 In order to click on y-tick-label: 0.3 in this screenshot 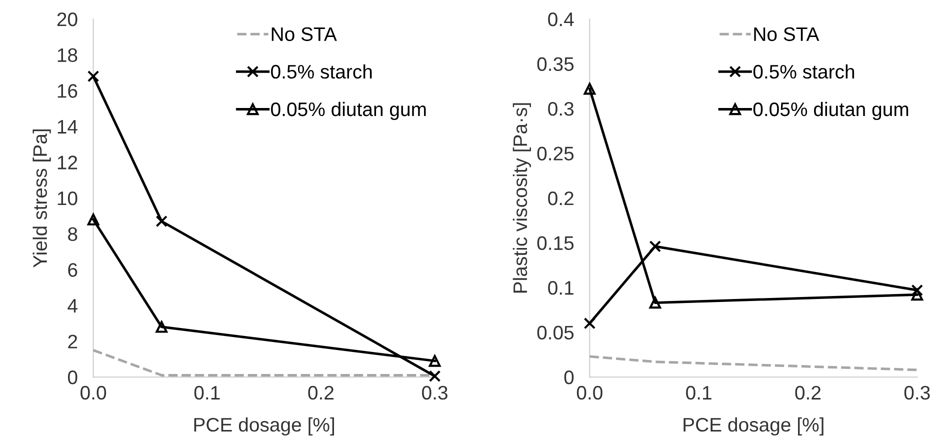, I will do `click(561, 109)`.